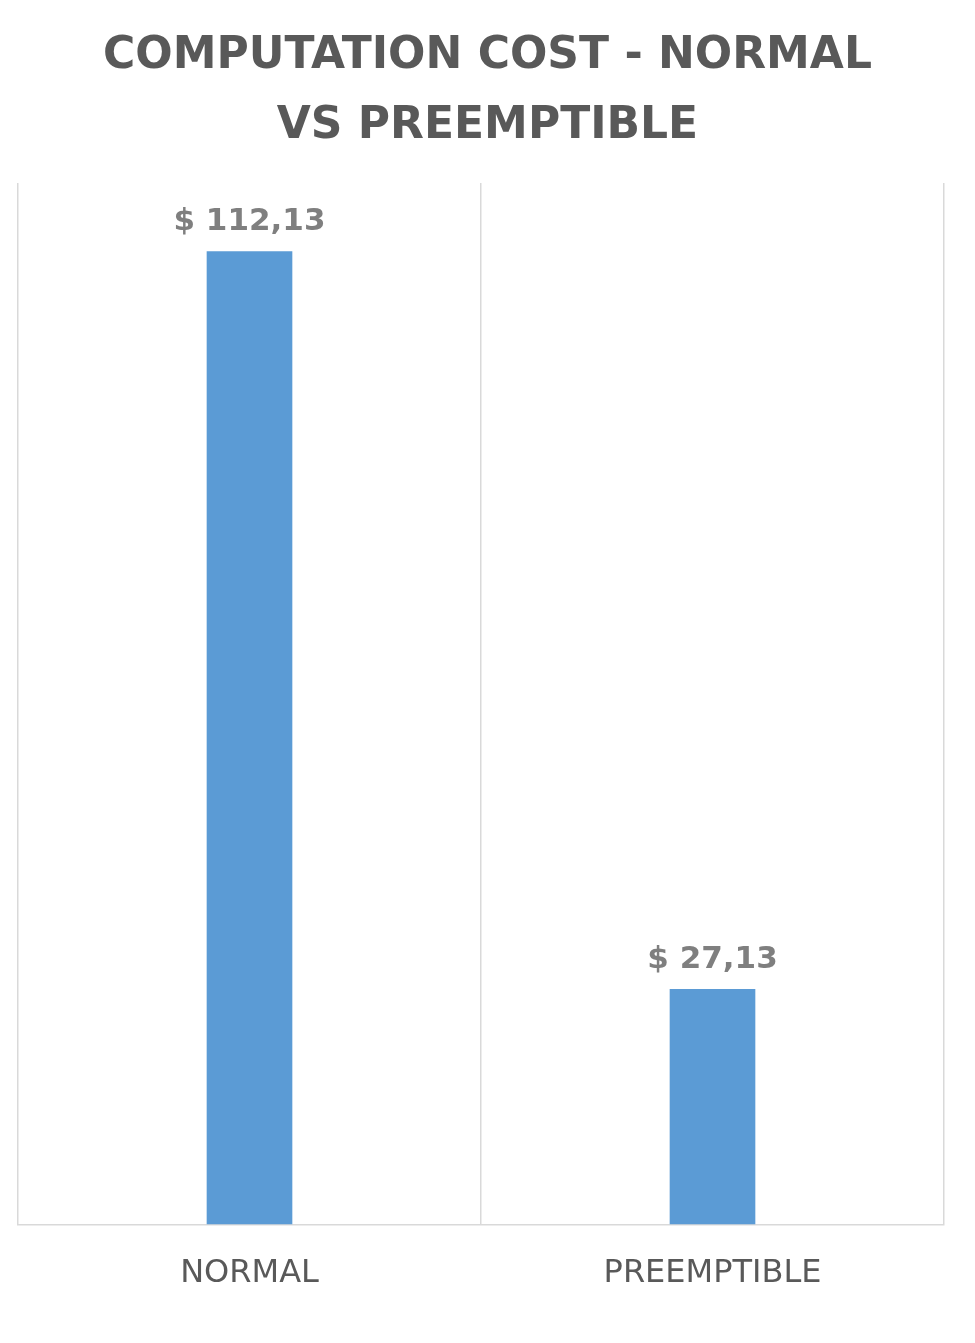  I want to click on data-label: $ 27,13, so click(712, 956).